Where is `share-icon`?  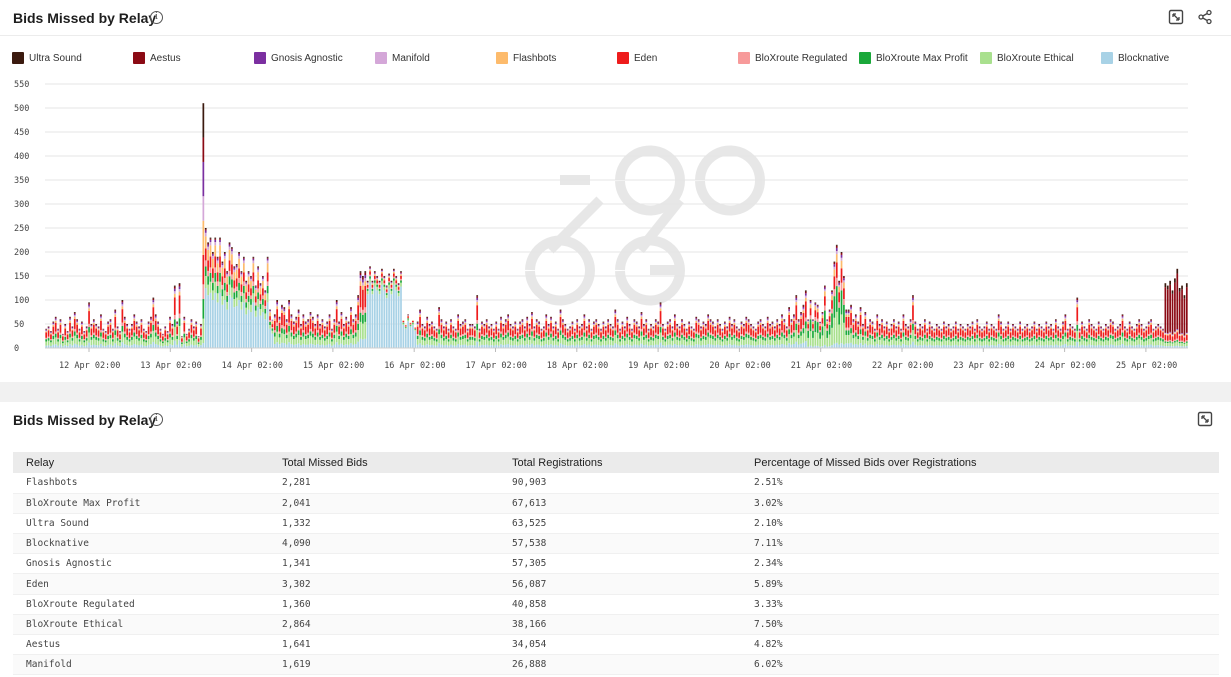 share-icon is located at coordinates (1205, 17).